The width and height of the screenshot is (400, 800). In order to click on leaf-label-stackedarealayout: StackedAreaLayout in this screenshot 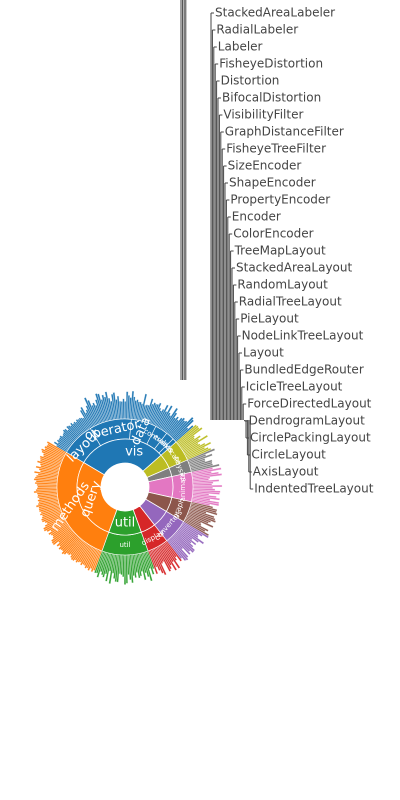, I will do `click(294, 268)`.